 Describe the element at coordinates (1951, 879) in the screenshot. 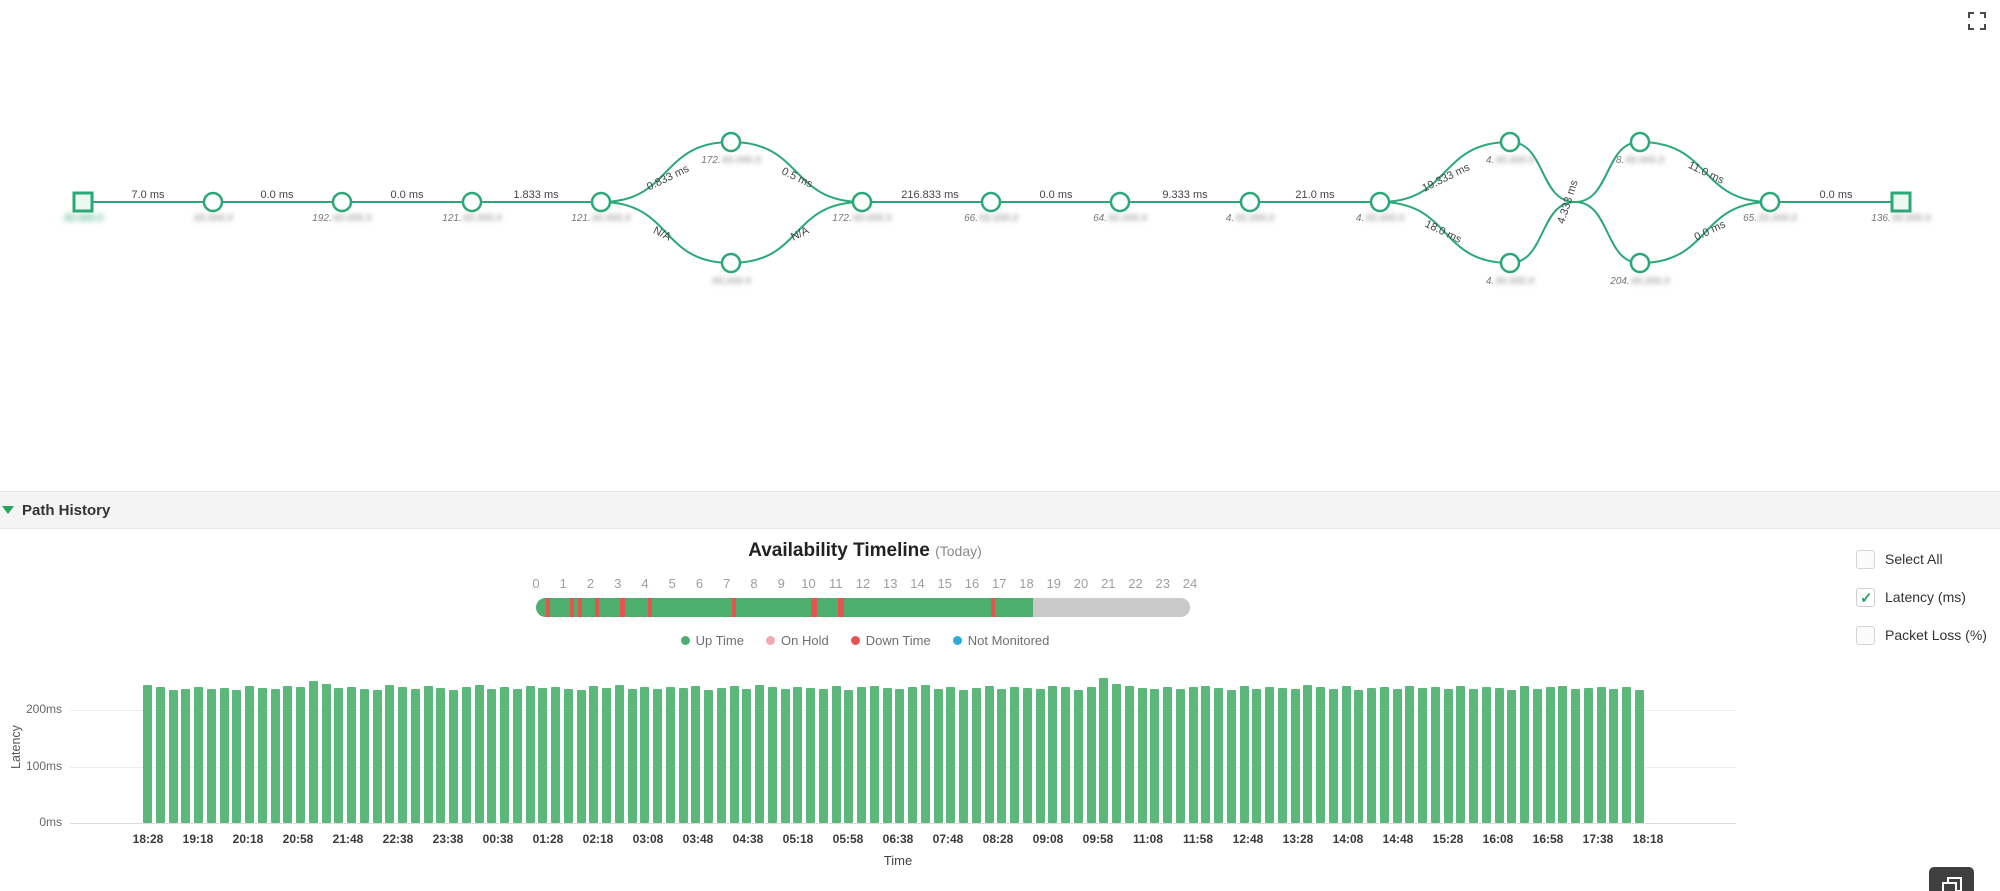

I see `window-layers-icon` at that location.